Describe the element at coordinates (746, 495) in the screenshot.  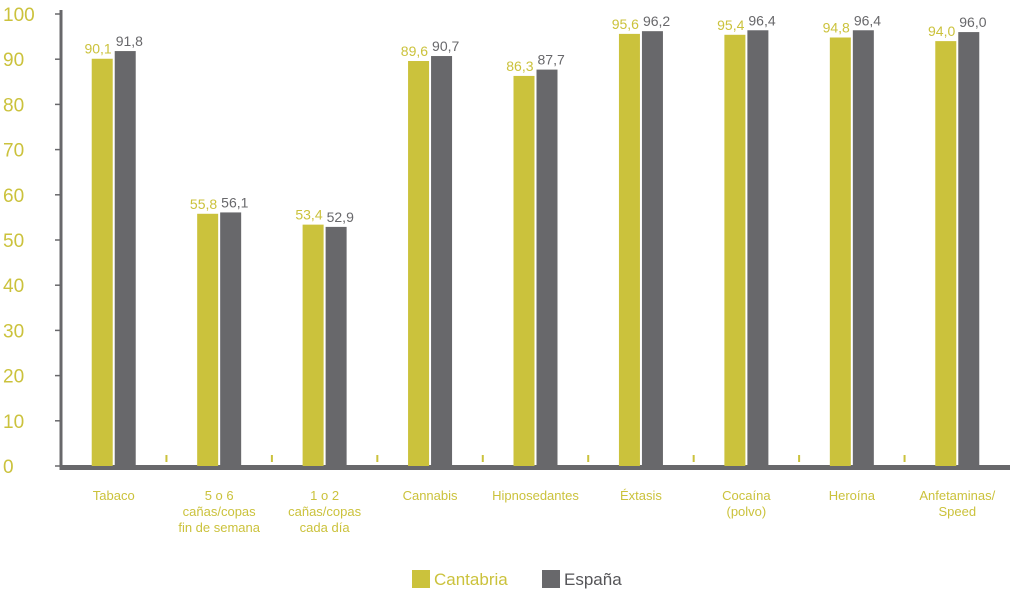
I see `category-label: Cocaína` at that location.